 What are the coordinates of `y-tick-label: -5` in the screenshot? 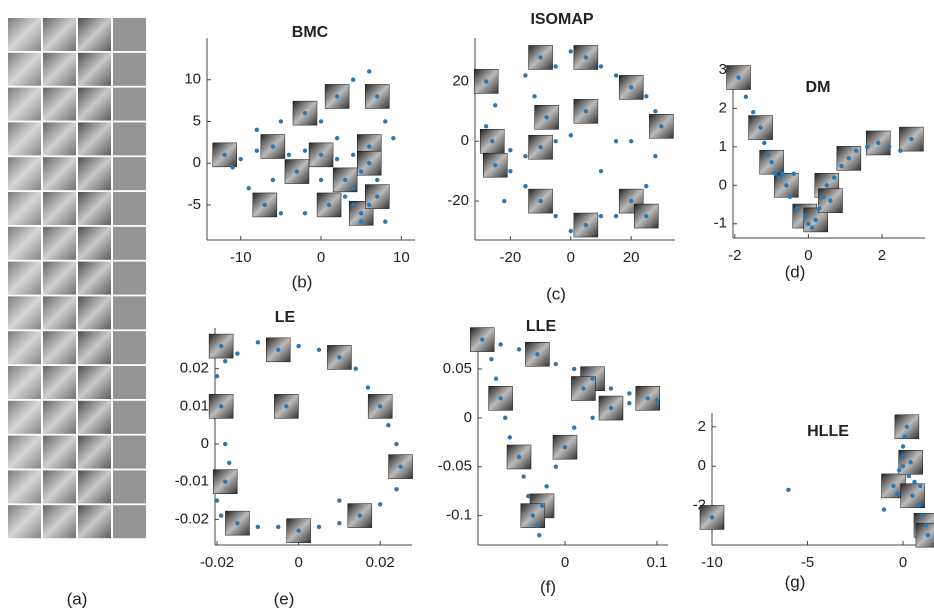 It's located at (194, 204).